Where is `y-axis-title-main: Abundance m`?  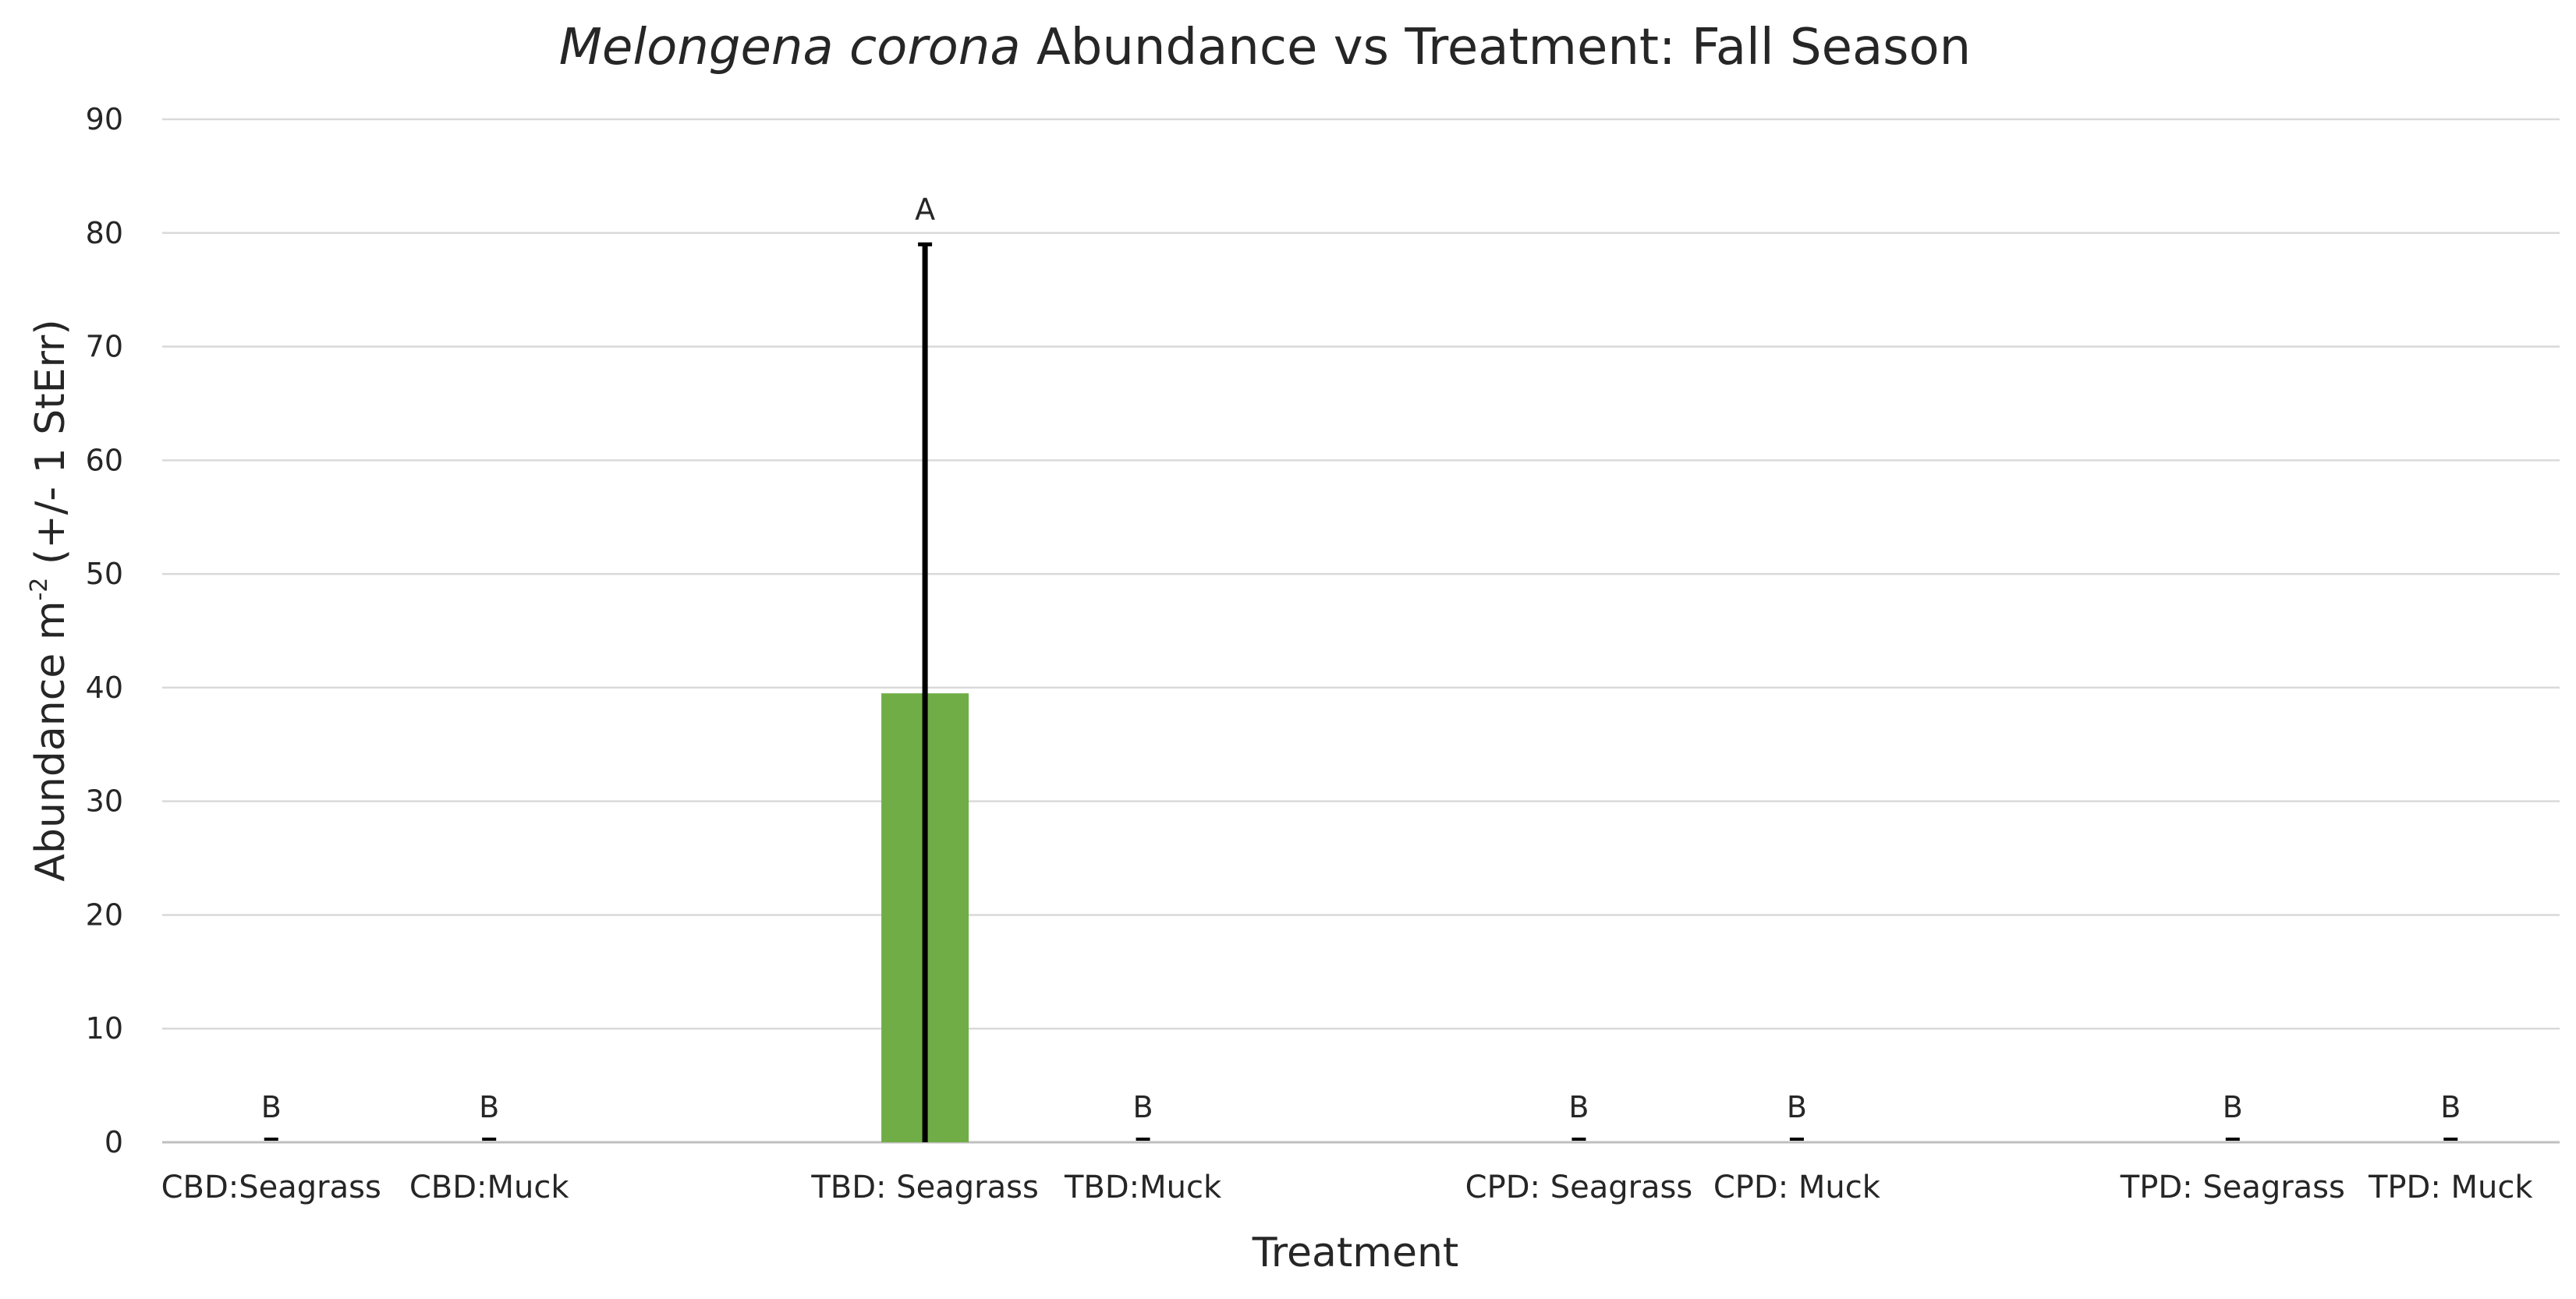
y-axis-title-main: Abundance m is located at coordinates (51, 741).